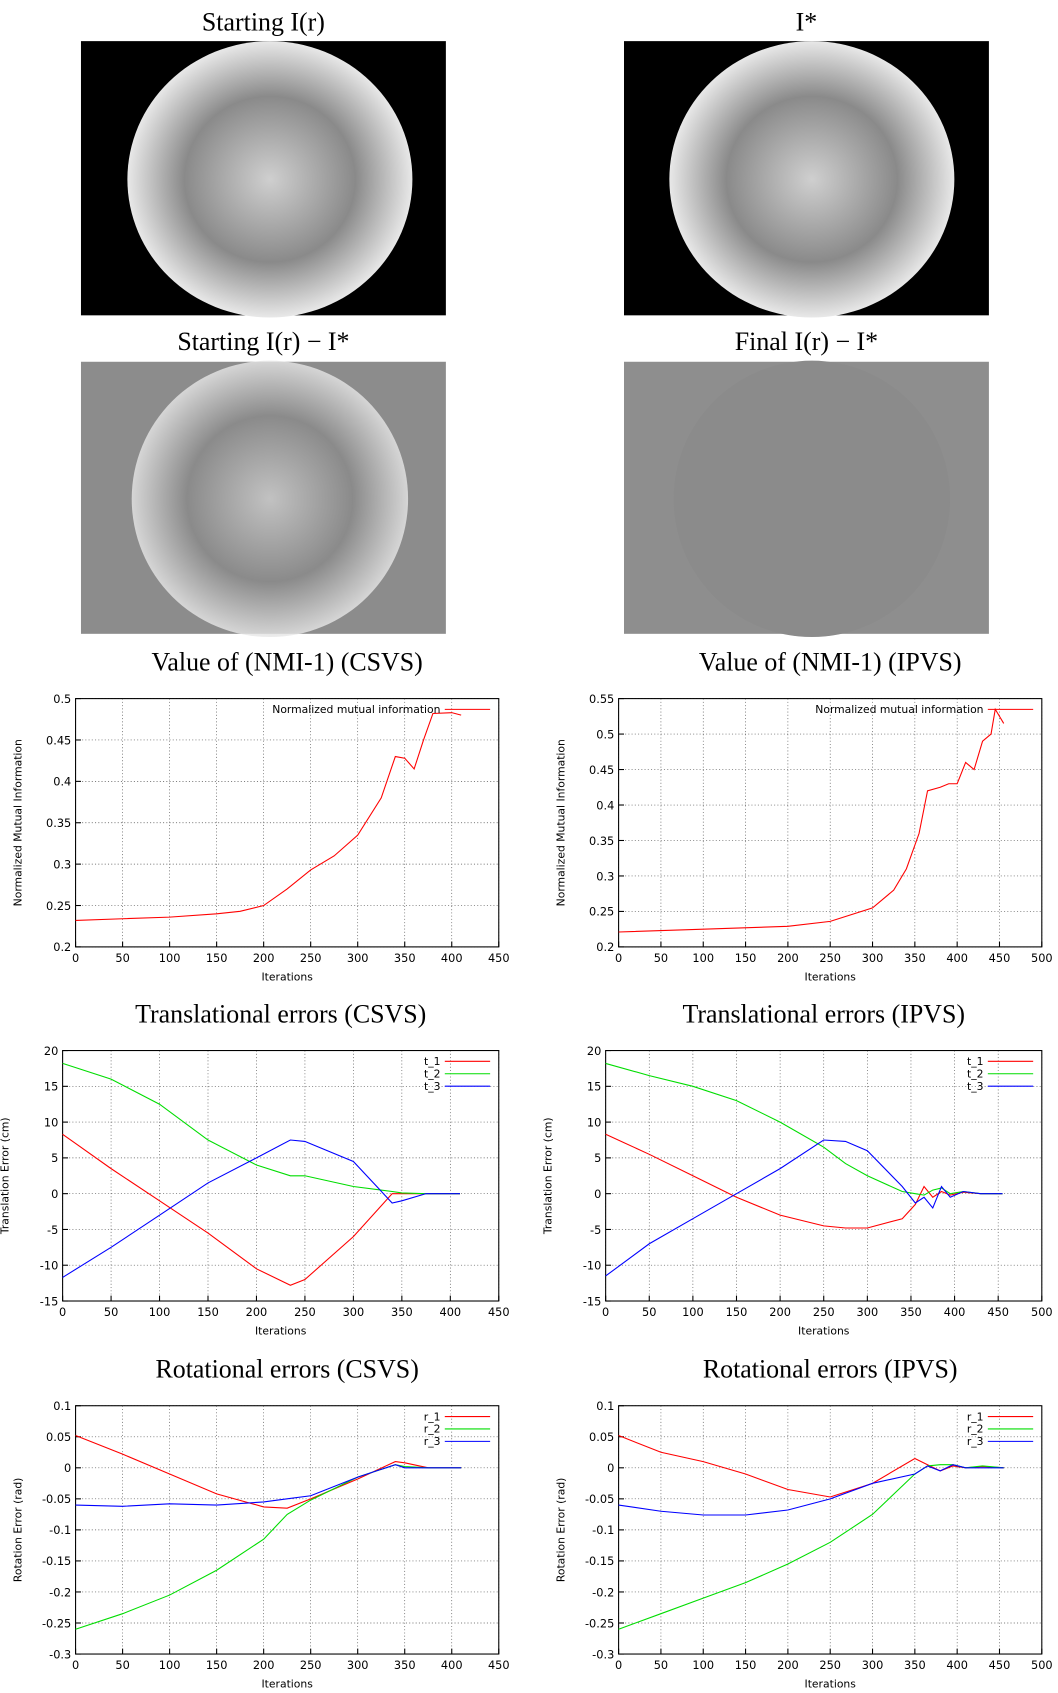  I want to click on chart-title: Value of (NMI-1) (IPVS), so click(830, 662).